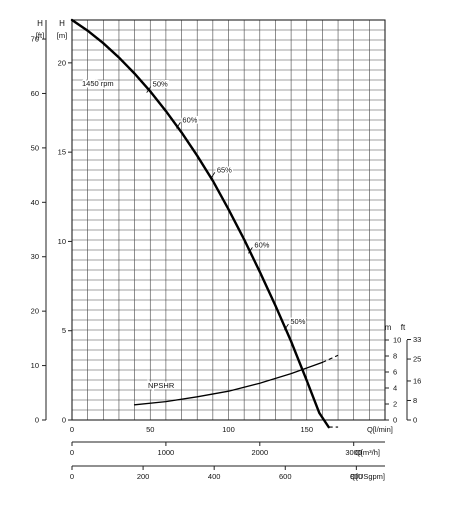 This screenshot has width=450, height=505. What do you see at coordinates (388, 327) in the screenshot?
I see `axis-right-m-unit: m` at bounding box center [388, 327].